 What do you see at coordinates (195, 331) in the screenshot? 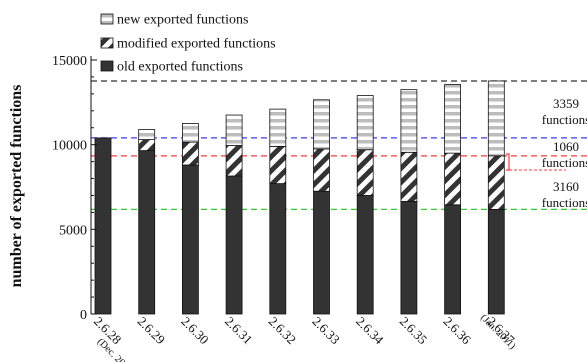
I see `x-tick-label: 2.6.30` at bounding box center [195, 331].